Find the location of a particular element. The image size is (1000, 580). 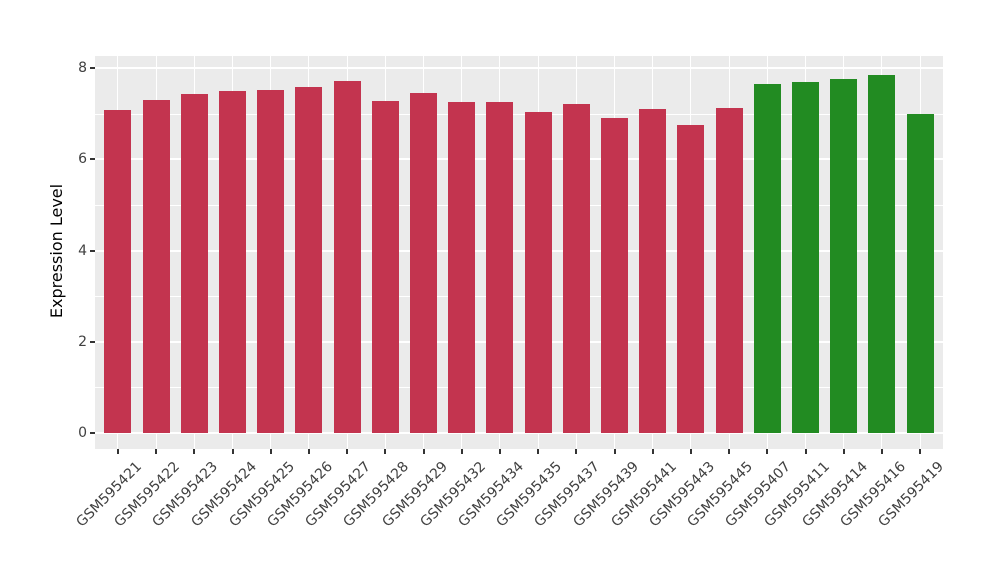

y-tick-label: 2 is located at coordinates (82, 341).